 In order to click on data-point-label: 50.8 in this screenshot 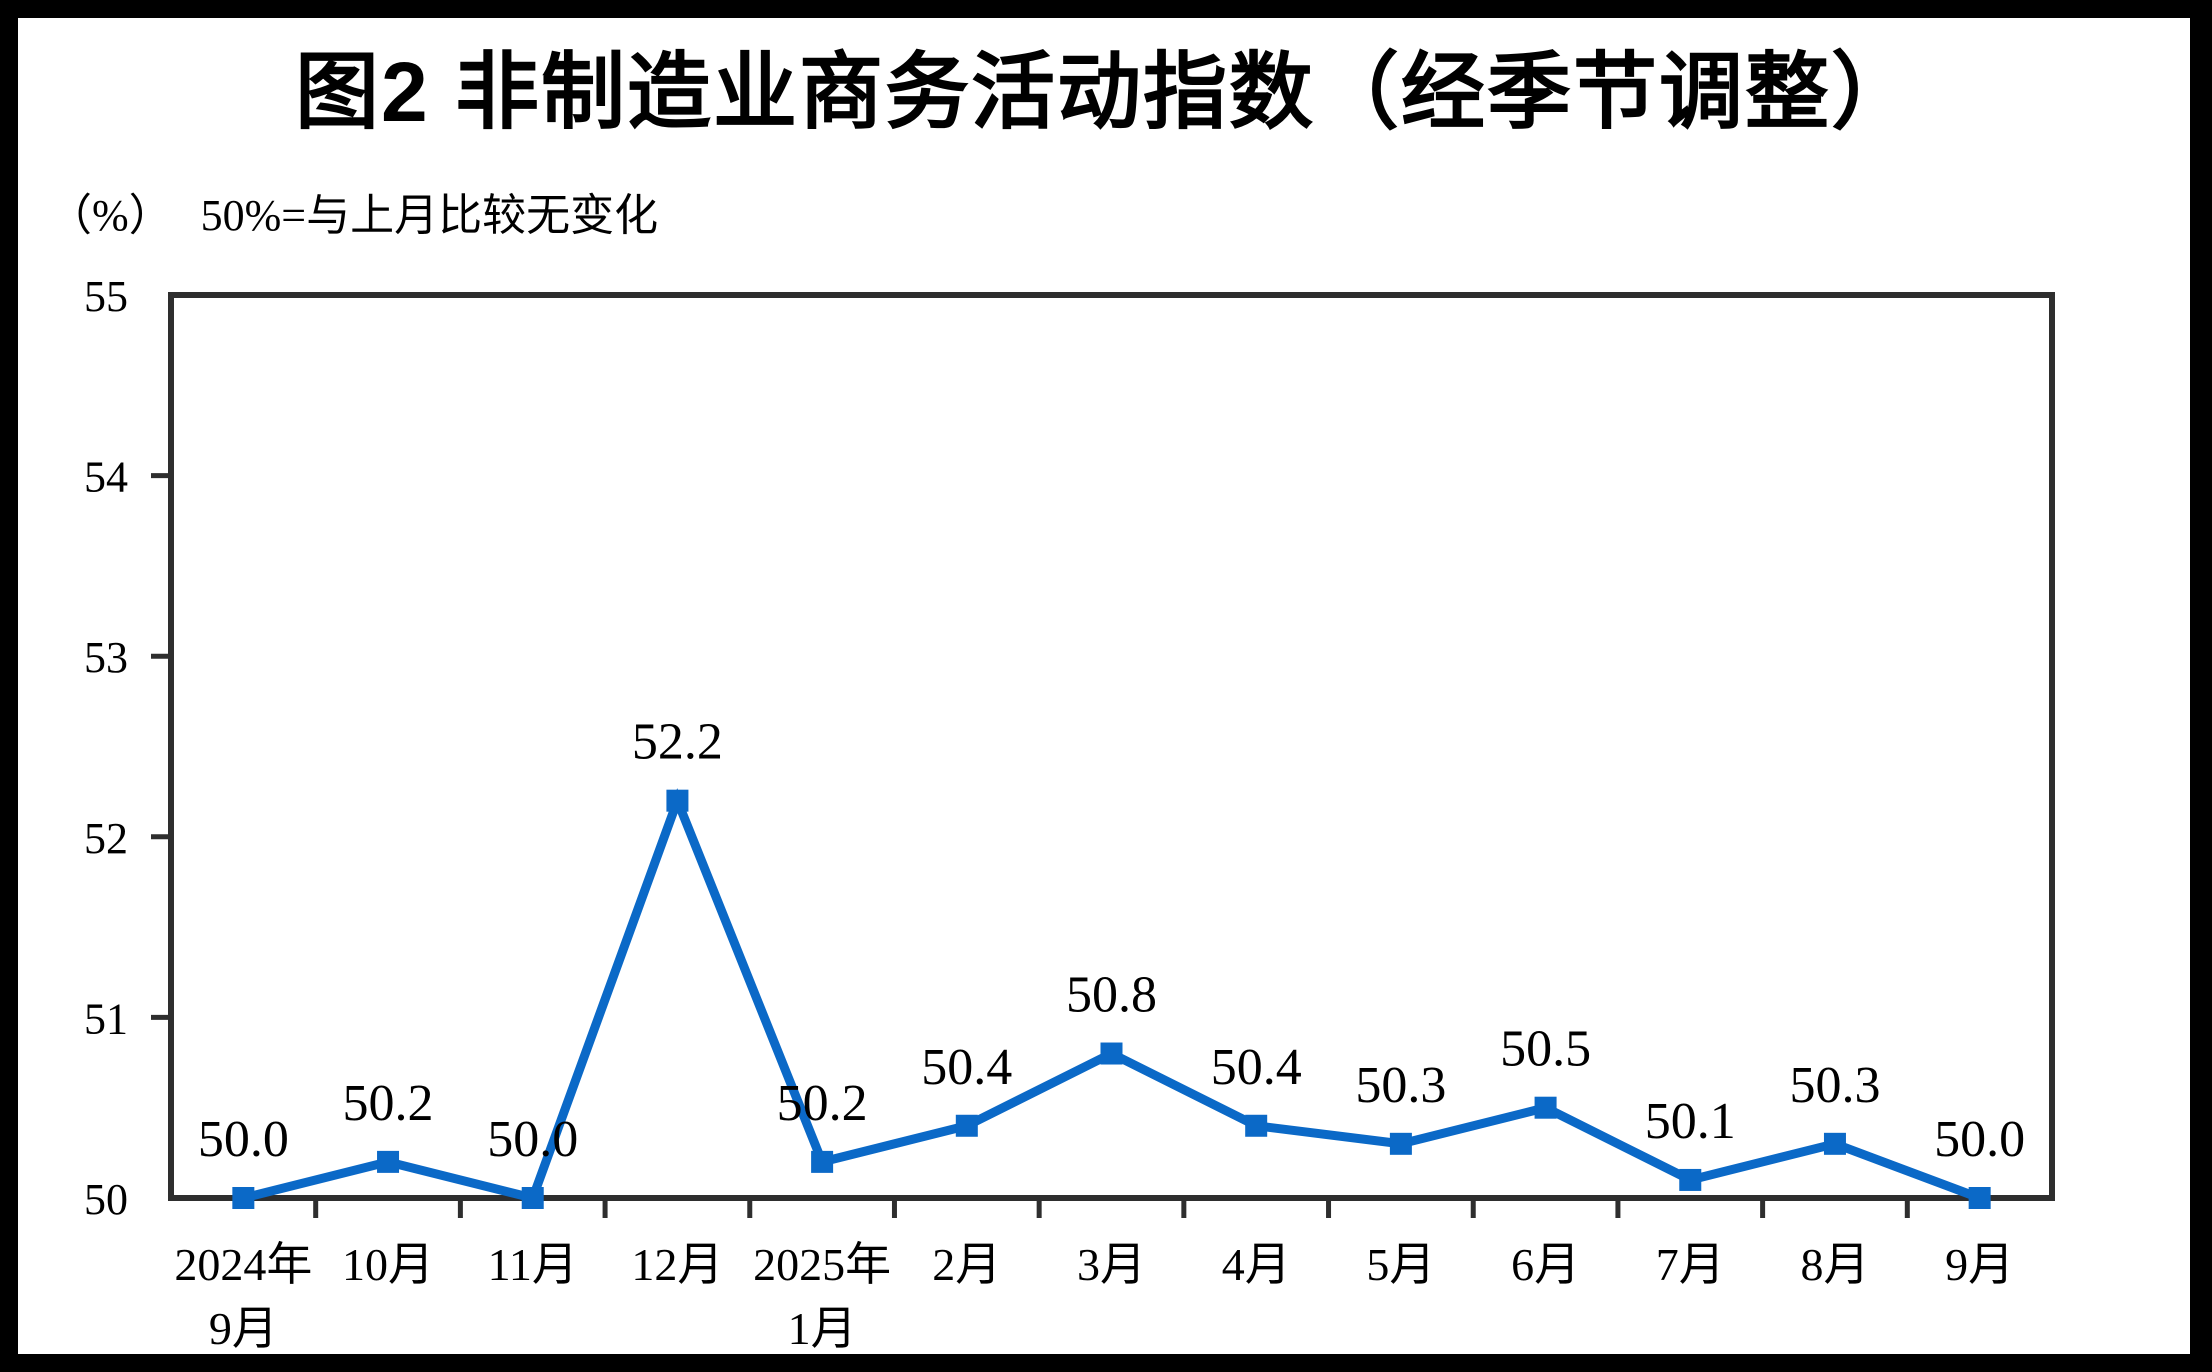, I will do `click(1111, 995)`.